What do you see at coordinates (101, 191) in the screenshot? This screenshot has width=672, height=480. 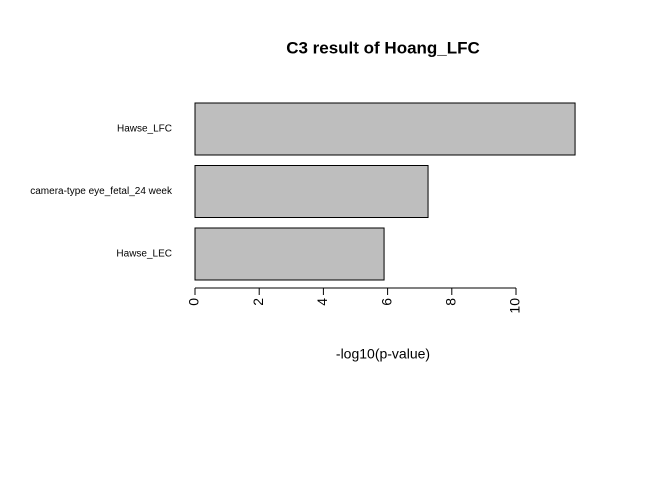 I see `y-tick-label: camera-type eye_fetal_24 week` at bounding box center [101, 191].